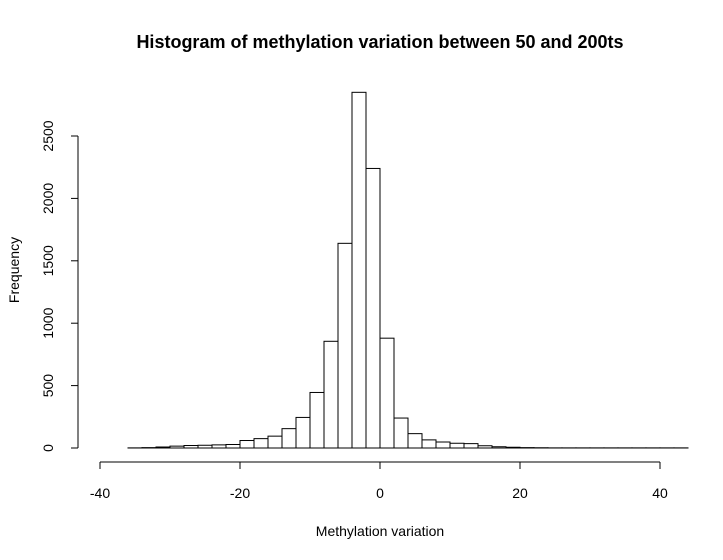  Describe the element at coordinates (14, 270) in the screenshot. I see `y-axis-label: Frequency` at that location.